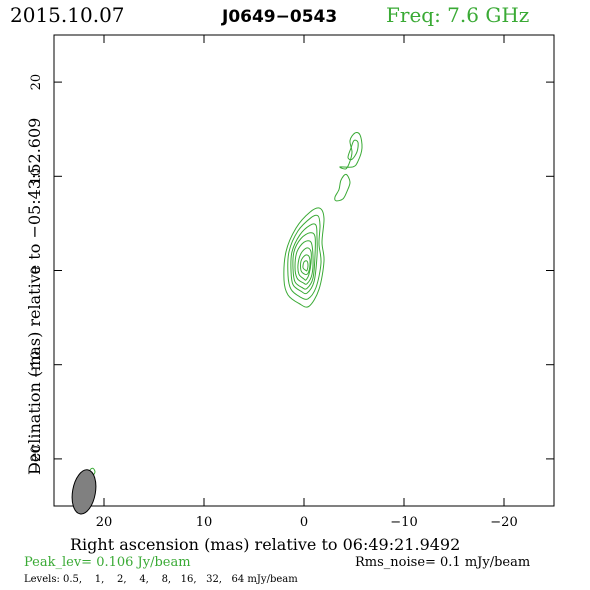 This screenshot has width=590, height=590. I want to click on y-tick-label: 0, so click(36, 270).